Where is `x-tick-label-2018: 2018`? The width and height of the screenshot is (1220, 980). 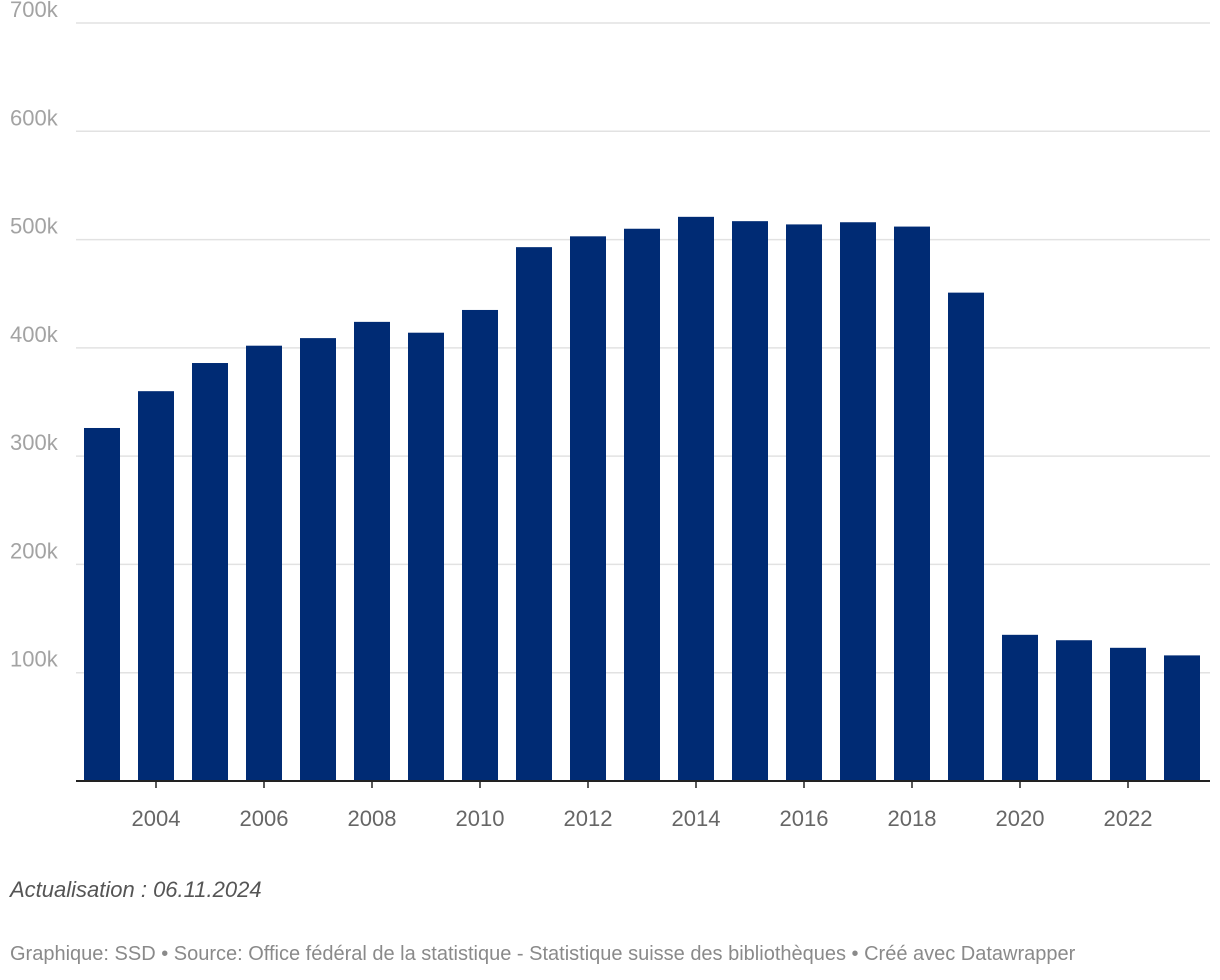 x-tick-label-2018: 2018 is located at coordinates (912, 818).